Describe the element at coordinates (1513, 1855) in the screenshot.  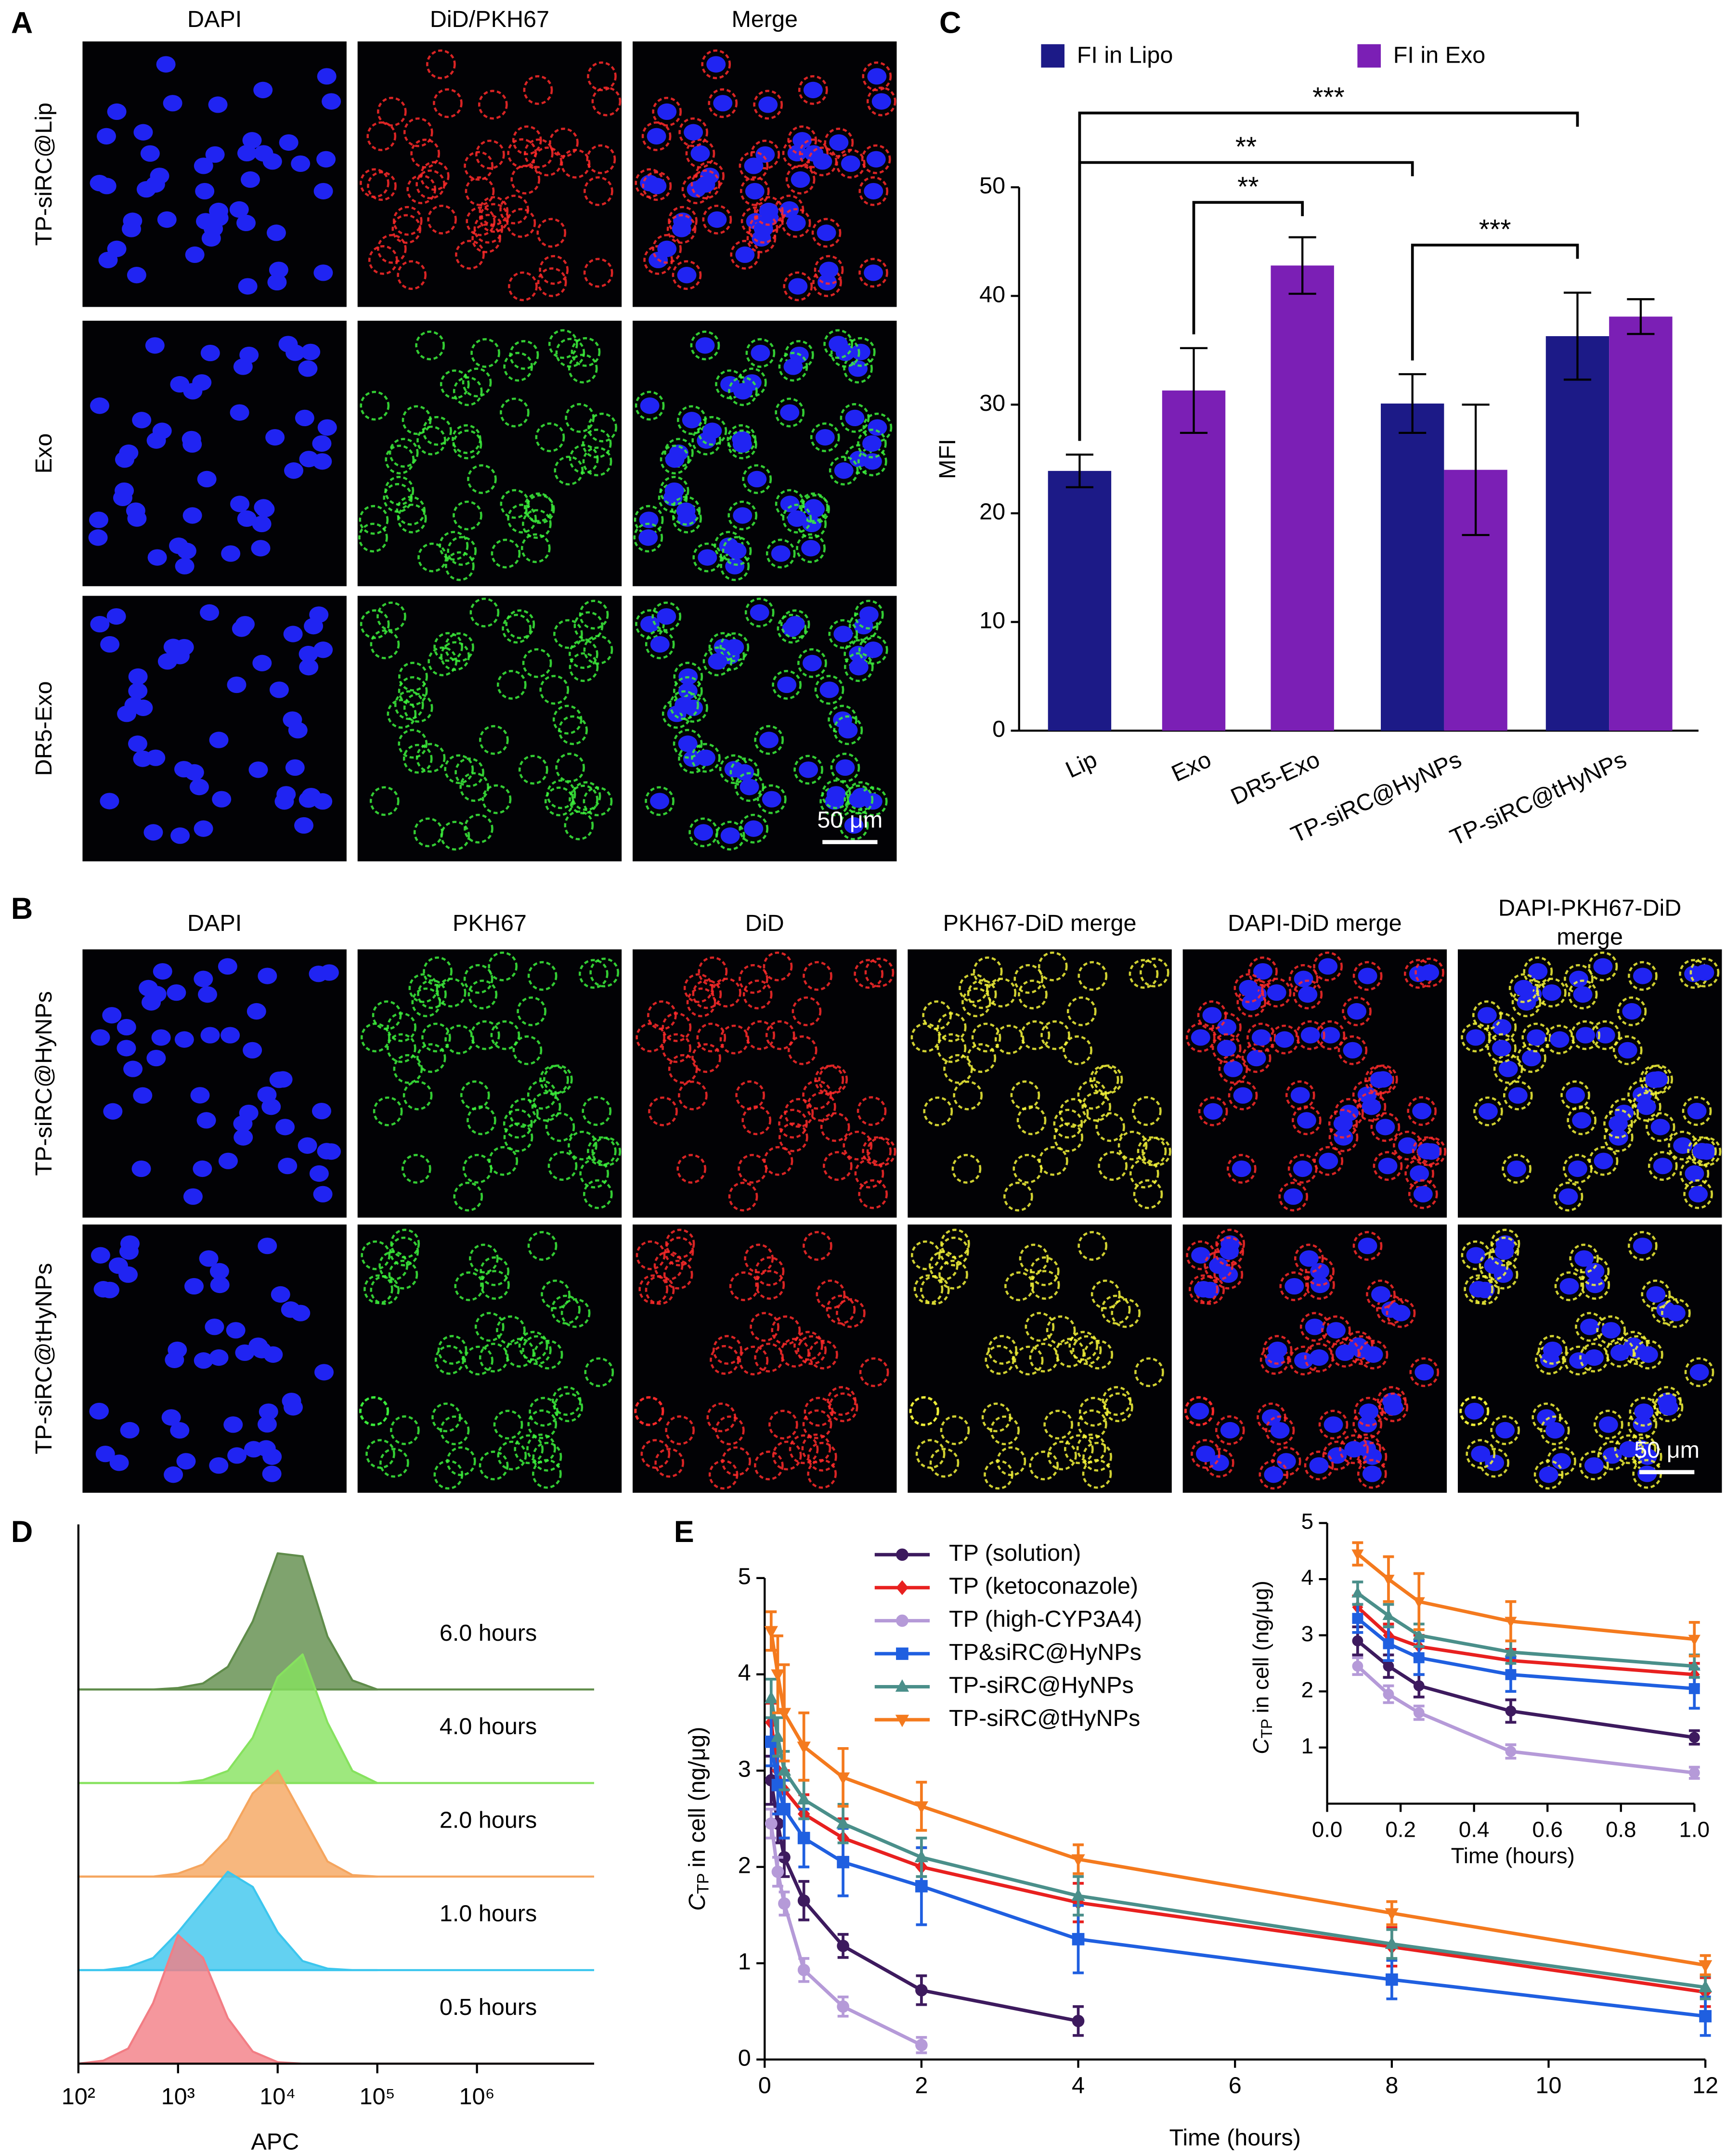
I see `x-axis-label: Time (hours)` at that location.